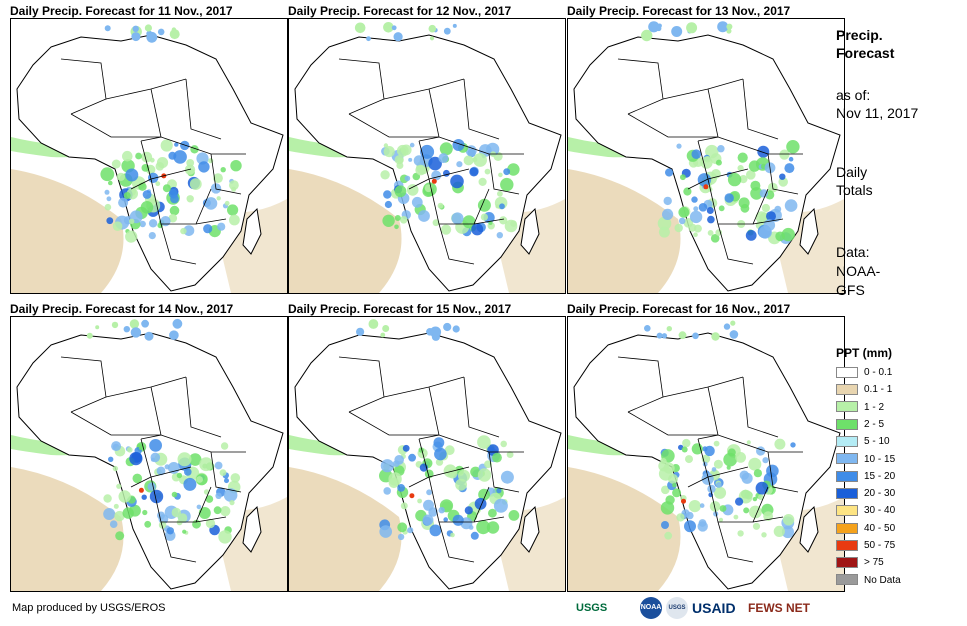 The height and width of the screenshot is (626, 967). I want to click on legend-item: 50 - 75, so click(865, 545).